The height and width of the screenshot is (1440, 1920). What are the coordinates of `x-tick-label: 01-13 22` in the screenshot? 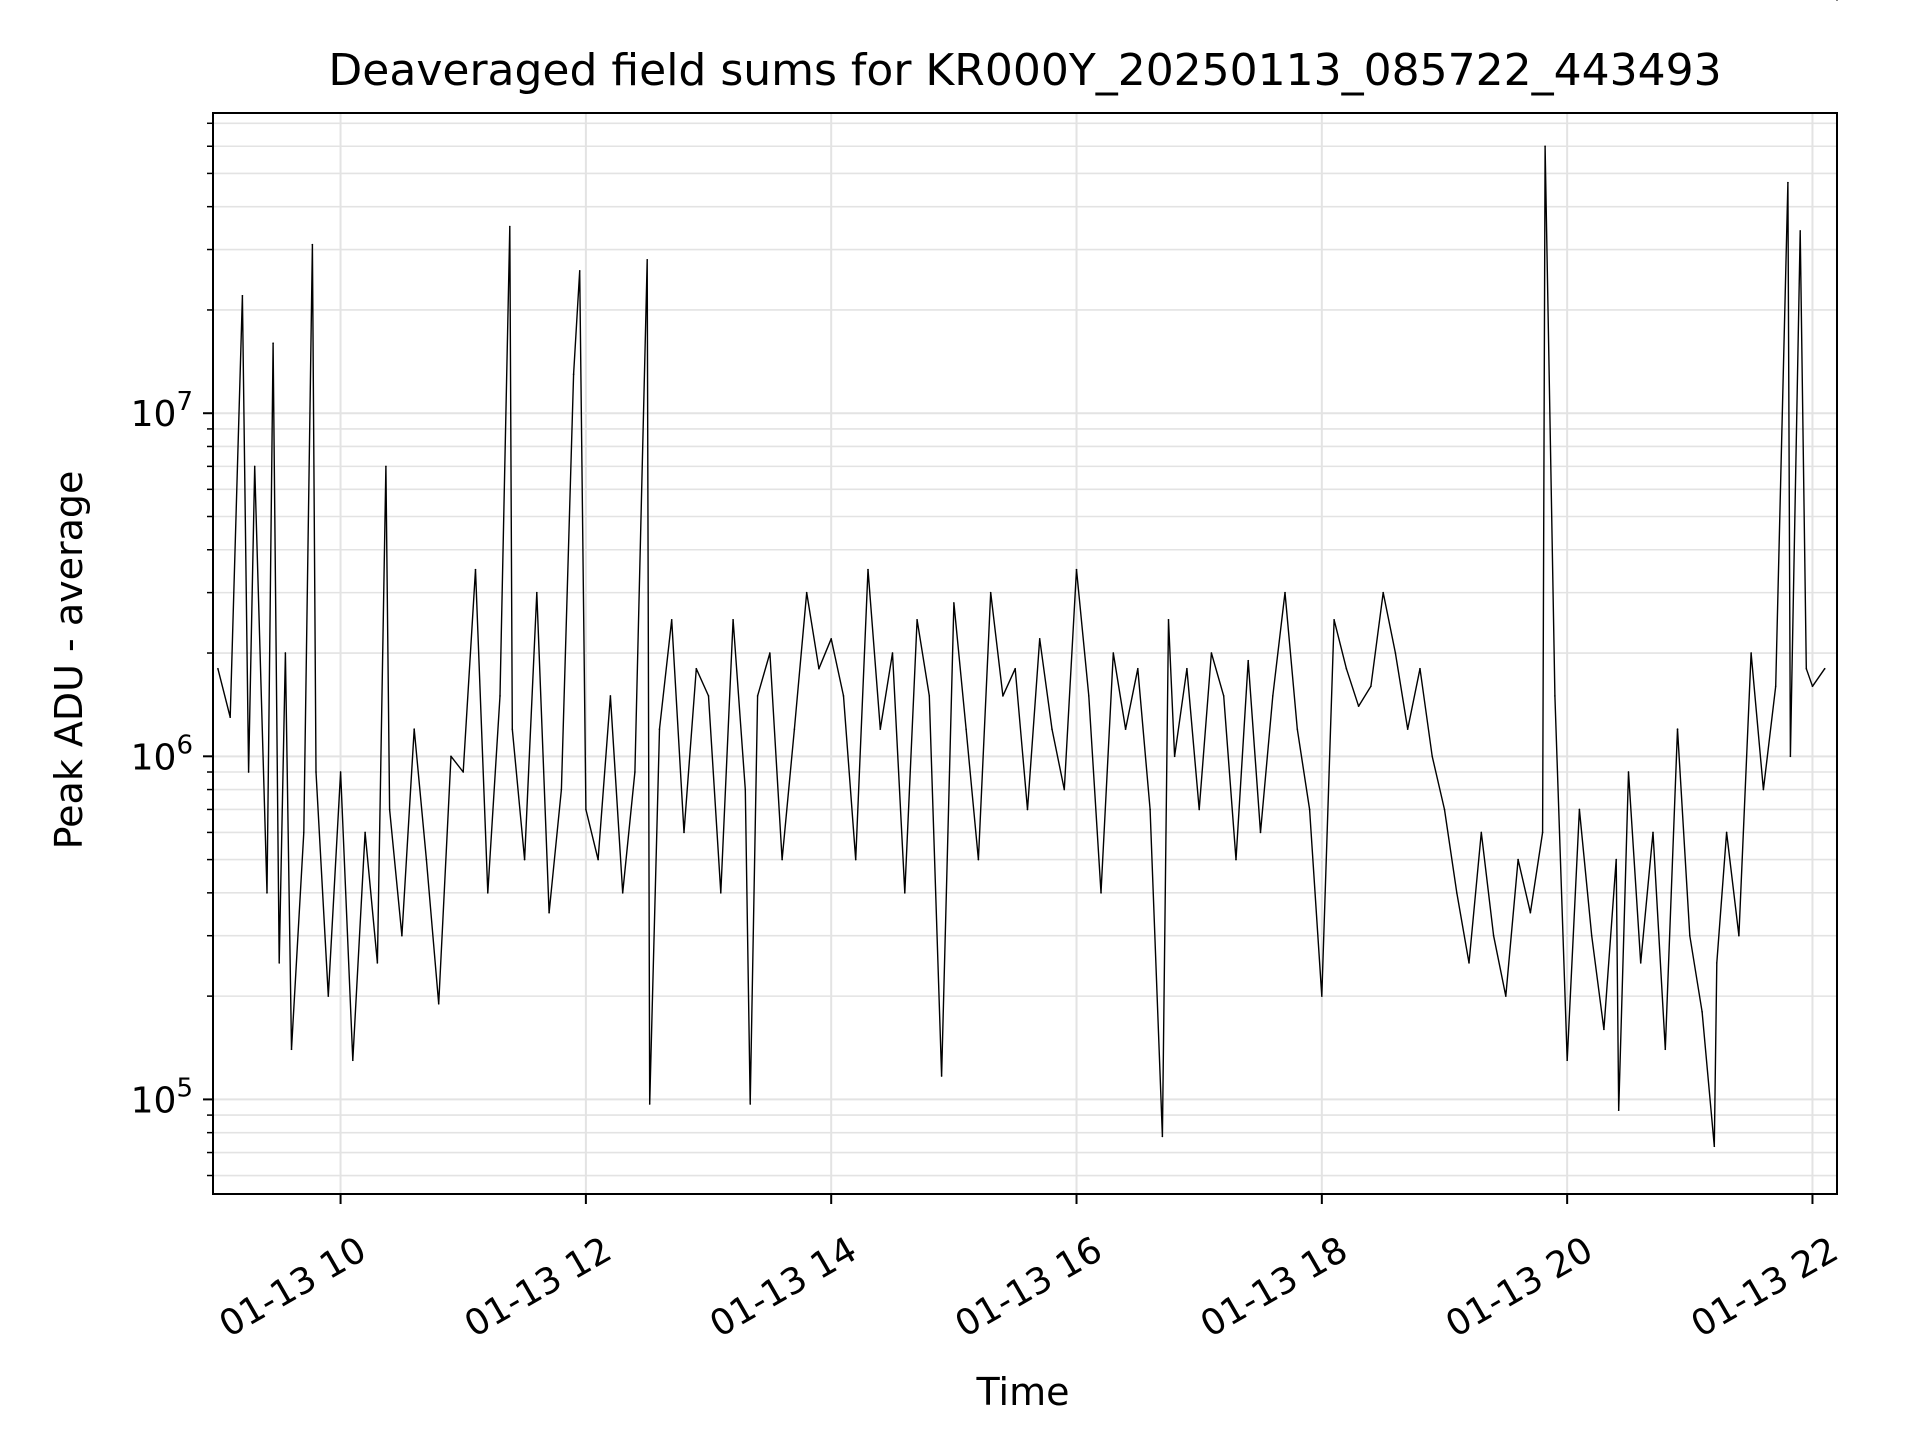 It's located at (1764, 1287).